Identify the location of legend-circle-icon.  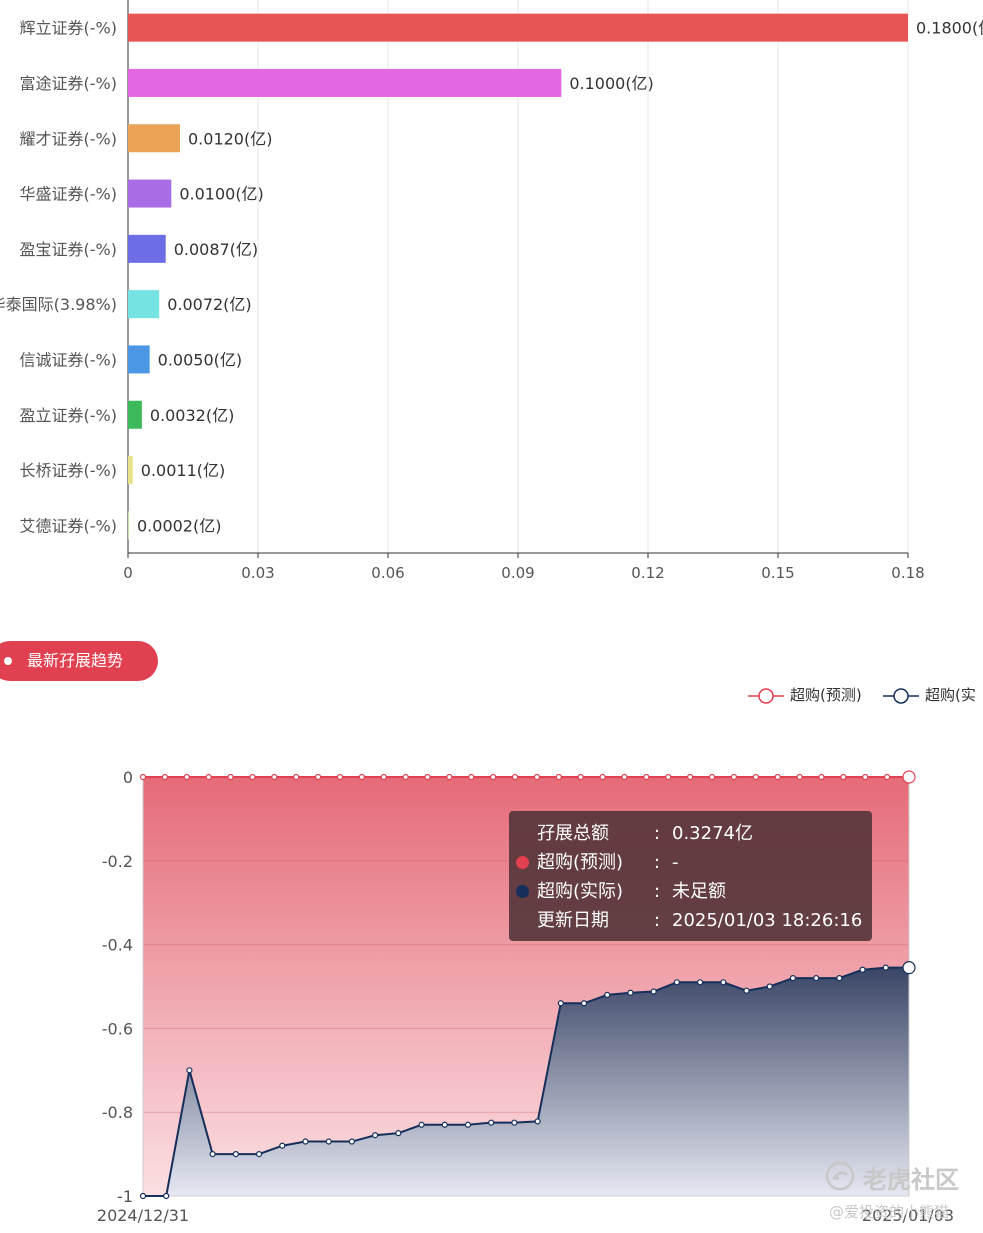
(901, 695).